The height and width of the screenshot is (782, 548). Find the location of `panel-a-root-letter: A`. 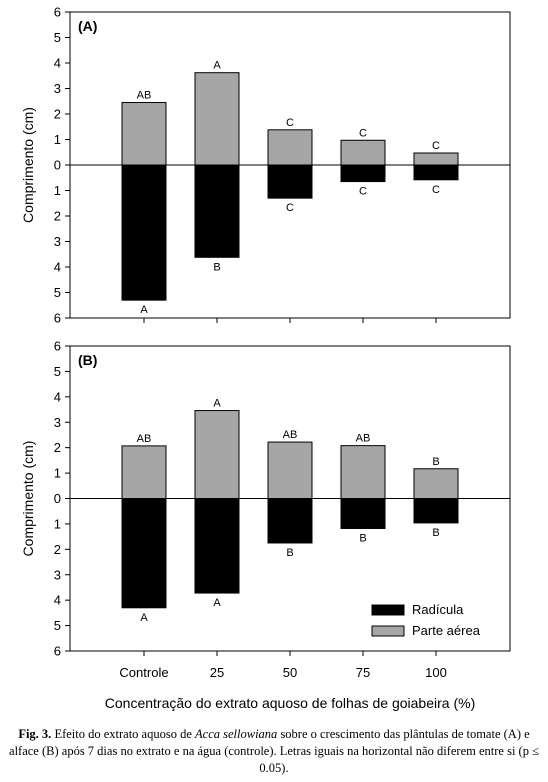

panel-a-root-letter: A is located at coordinates (144, 310).